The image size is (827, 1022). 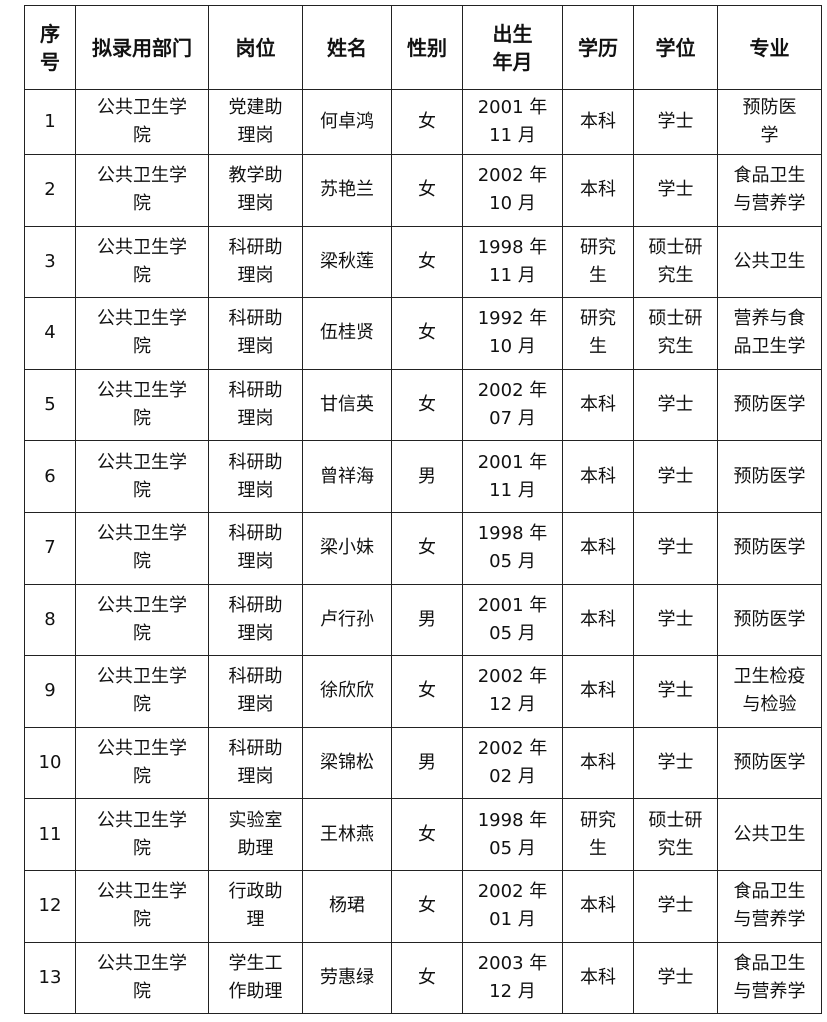 I want to click on cell-birth: 2003 年 12 月, so click(x=512, y=978).